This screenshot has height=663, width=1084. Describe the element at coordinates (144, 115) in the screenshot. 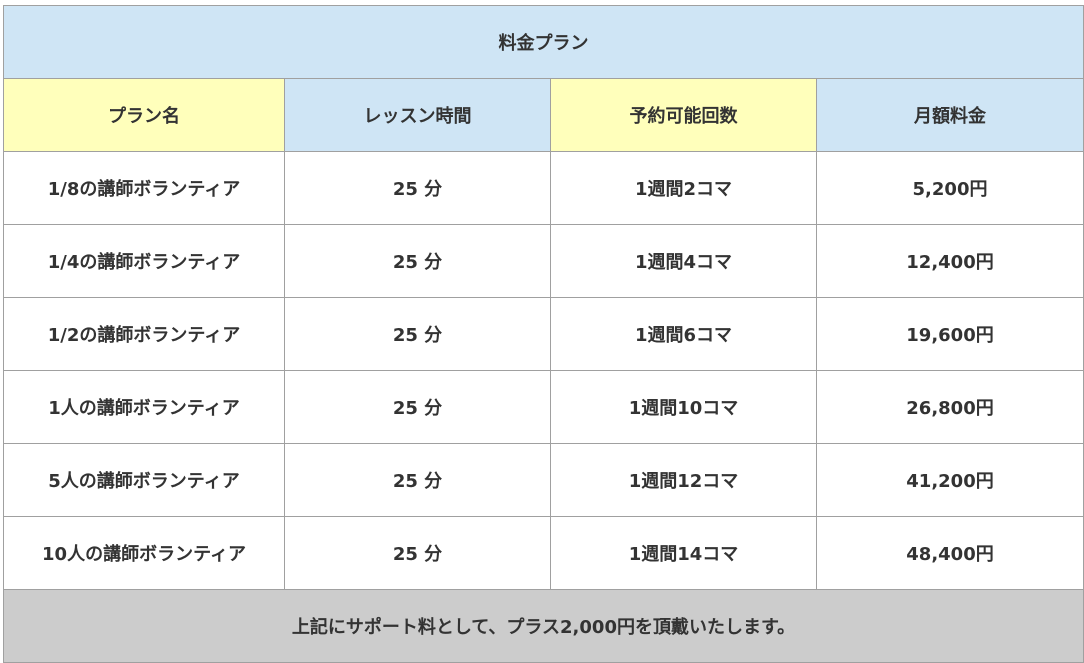

I see `header-plan-name: プラン名` at that location.